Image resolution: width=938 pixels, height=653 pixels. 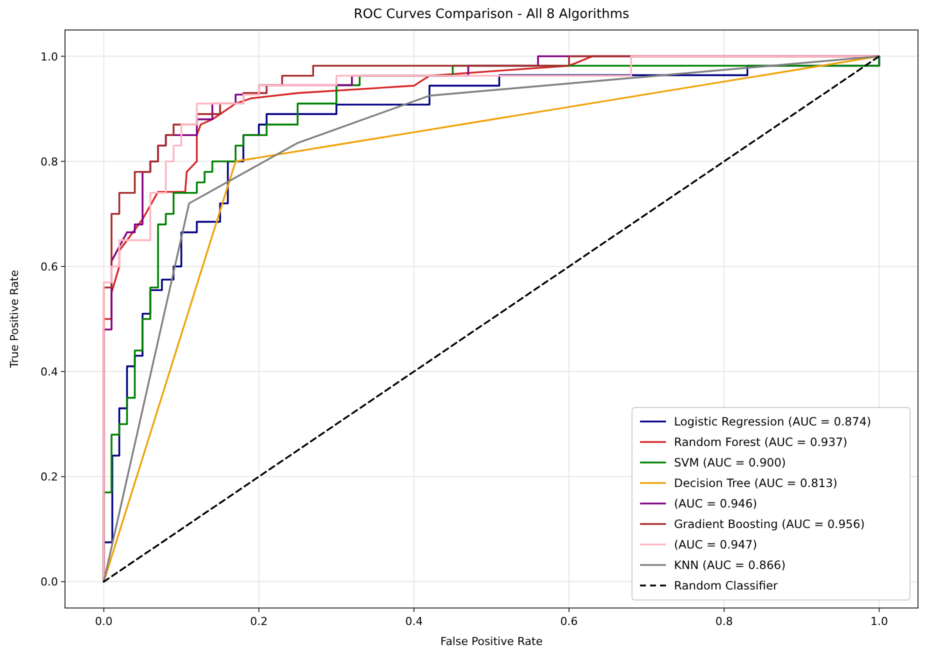 I want to click on legend-label: KNN (AUC = 0.866), so click(x=730, y=565).